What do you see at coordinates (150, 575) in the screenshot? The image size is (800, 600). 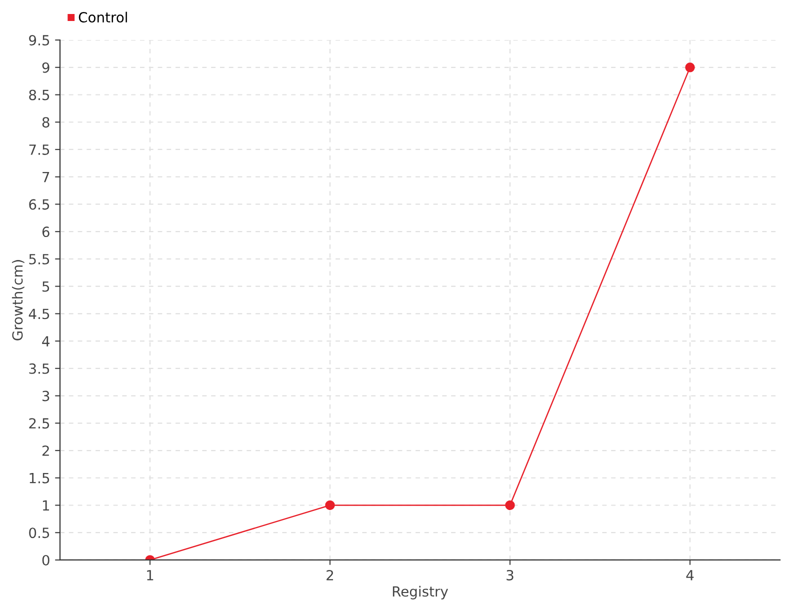 I see `x-tick-label: 1` at bounding box center [150, 575].